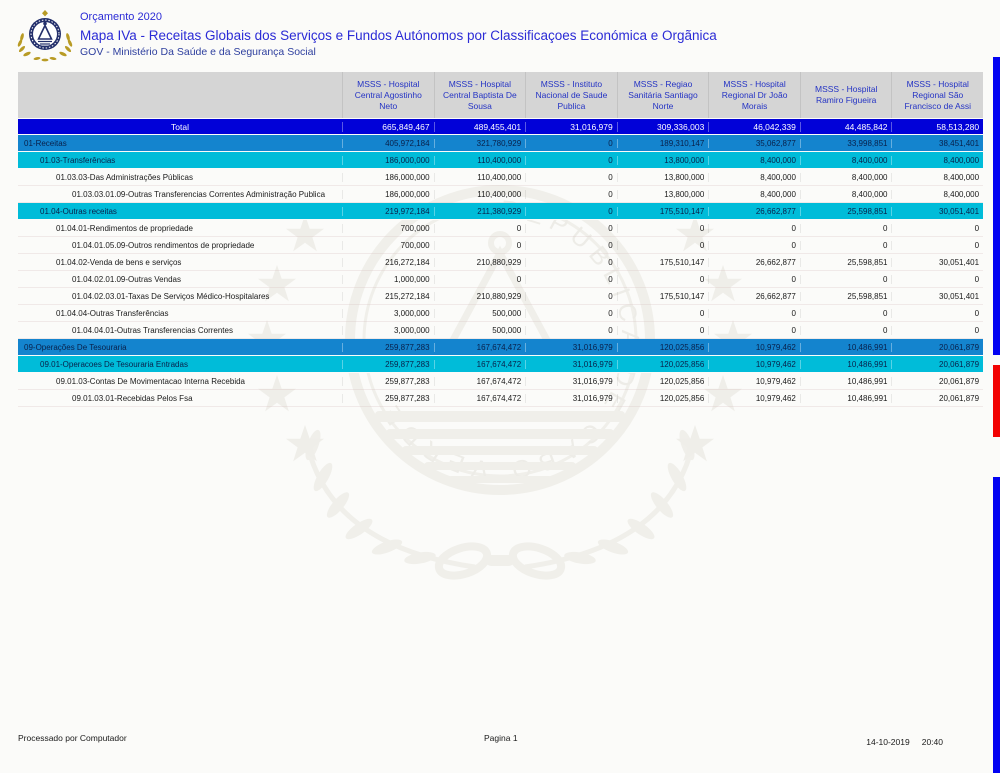 The image size is (1000, 773). What do you see at coordinates (45, 143) in the screenshot?
I see `row-label: 01-Receitas` at bounding box center [45, 143].